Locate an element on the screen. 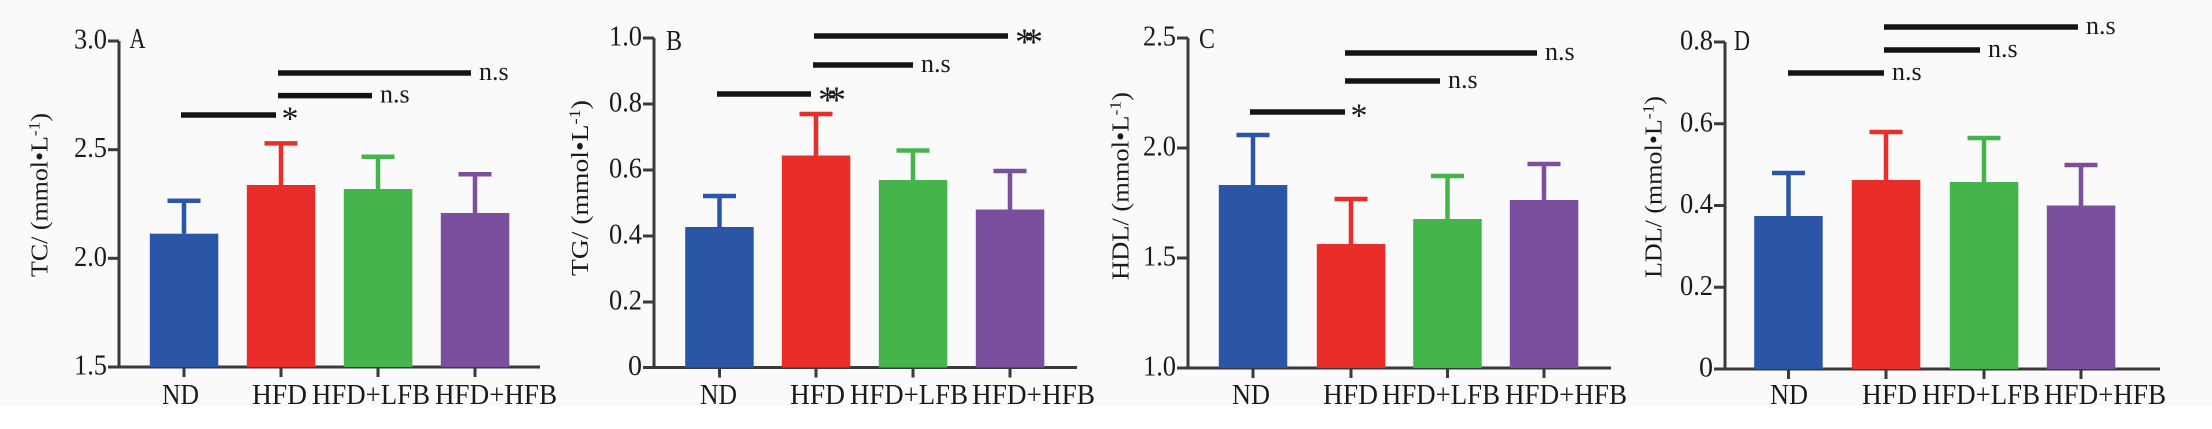 The height and width of the screenshot is (429, 2212). svg-text: LDL/ (mmol•L-1) is located at coordinates (1654, 187).